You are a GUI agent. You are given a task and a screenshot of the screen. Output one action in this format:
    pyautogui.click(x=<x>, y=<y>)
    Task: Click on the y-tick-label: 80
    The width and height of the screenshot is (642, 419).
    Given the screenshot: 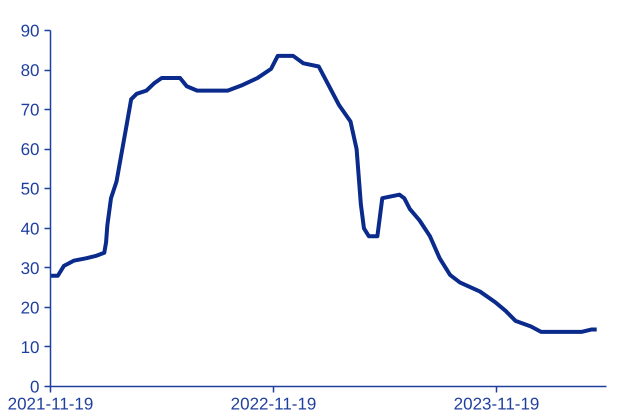 What is the action you would take?
    pyautogui.click(x=30, y=70)
    